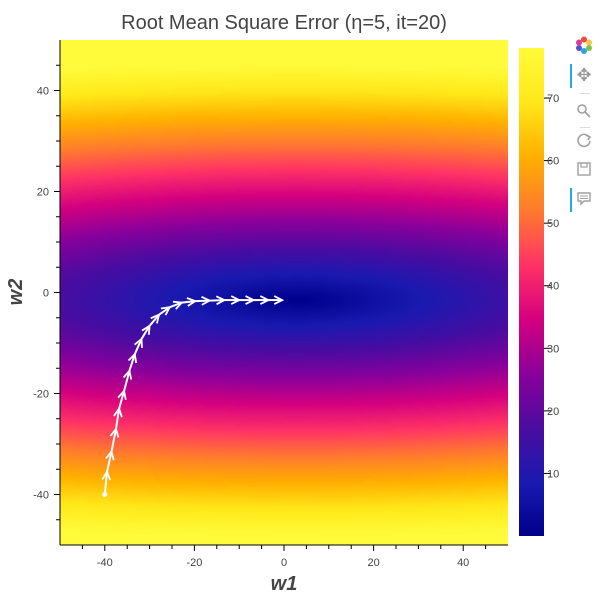 Image resolution: width=600 pixels, height=605 pixels. I want to click on reset-tool, so click(584, 140).